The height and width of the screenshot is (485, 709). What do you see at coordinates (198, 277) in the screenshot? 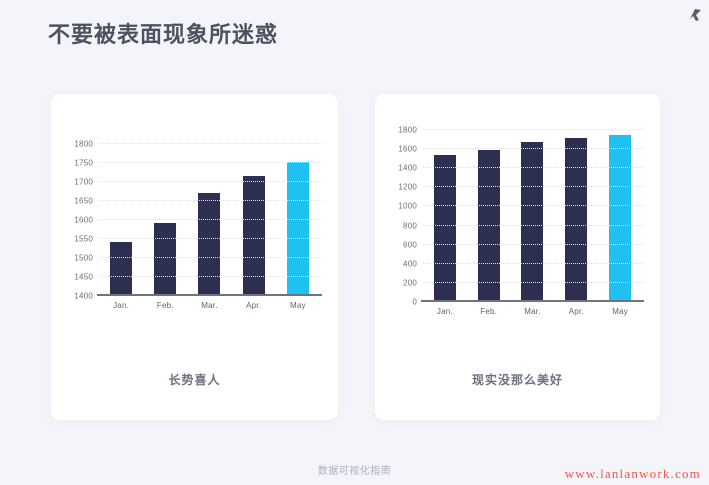
I see `gridline: 1450` at bounding box center [198, 277].